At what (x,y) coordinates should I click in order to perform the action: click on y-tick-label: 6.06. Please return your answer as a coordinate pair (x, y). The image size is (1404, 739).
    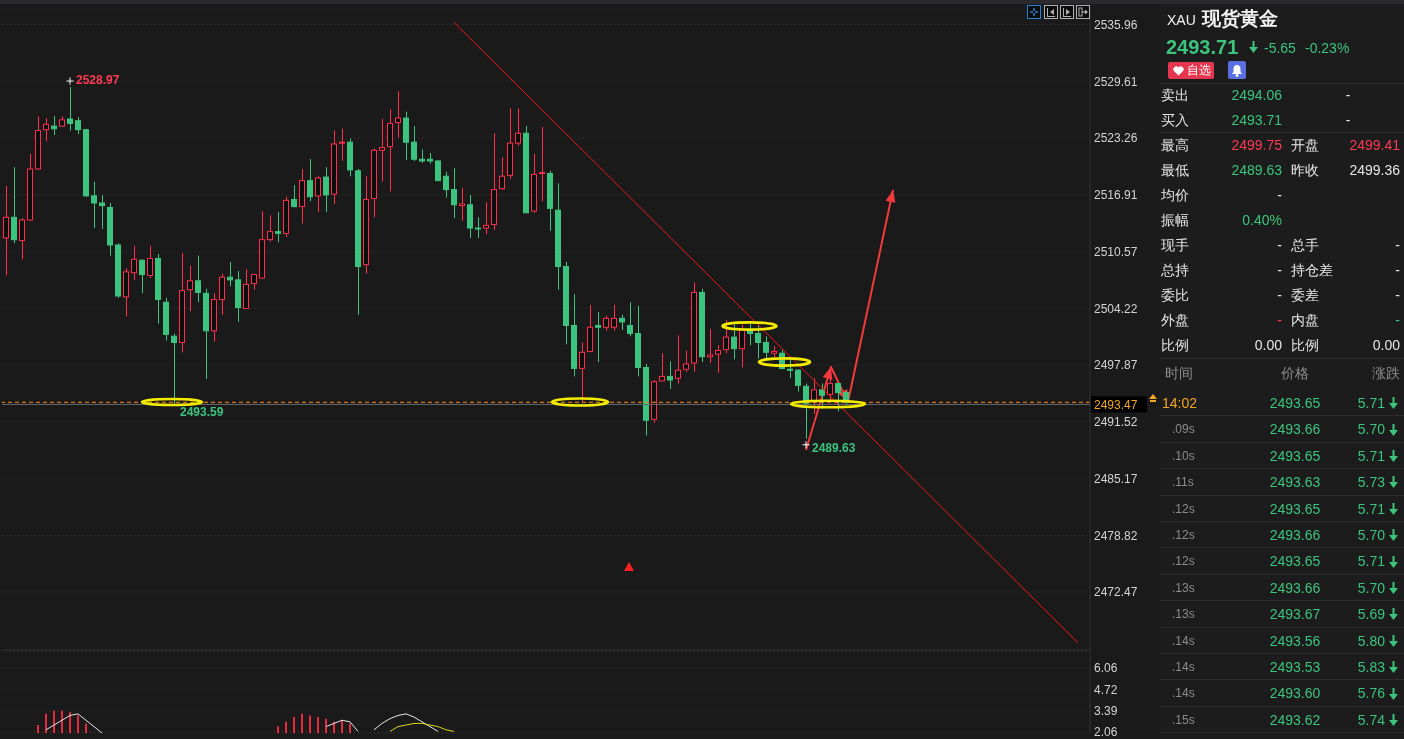
    Looking at the image, I should click on (1106, 668).